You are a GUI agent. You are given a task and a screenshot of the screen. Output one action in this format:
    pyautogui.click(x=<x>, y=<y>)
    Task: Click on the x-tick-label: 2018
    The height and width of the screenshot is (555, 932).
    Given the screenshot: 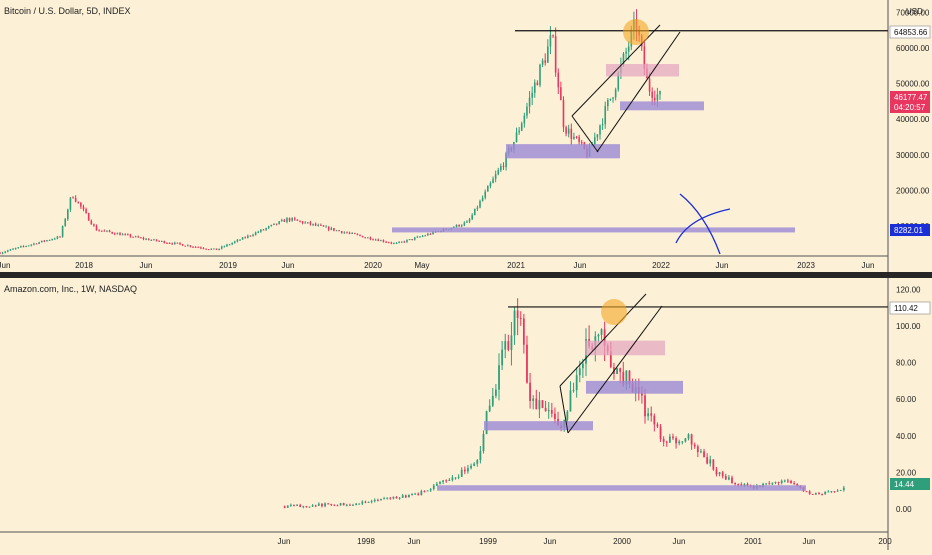 What is the action you would take?
    pyautogui.click(x=84, y=265)
    